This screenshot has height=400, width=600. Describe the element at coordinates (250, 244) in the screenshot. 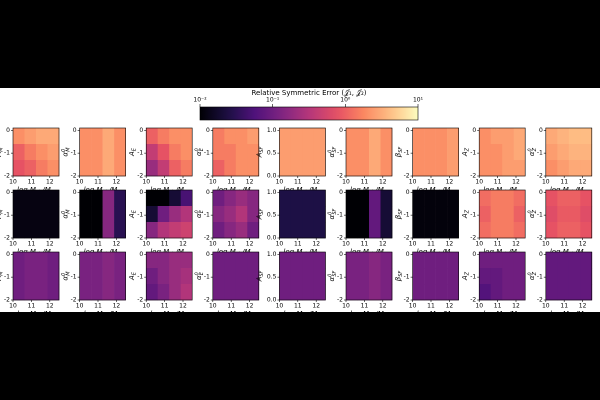

I see `x-tick-label: 12` at that location.